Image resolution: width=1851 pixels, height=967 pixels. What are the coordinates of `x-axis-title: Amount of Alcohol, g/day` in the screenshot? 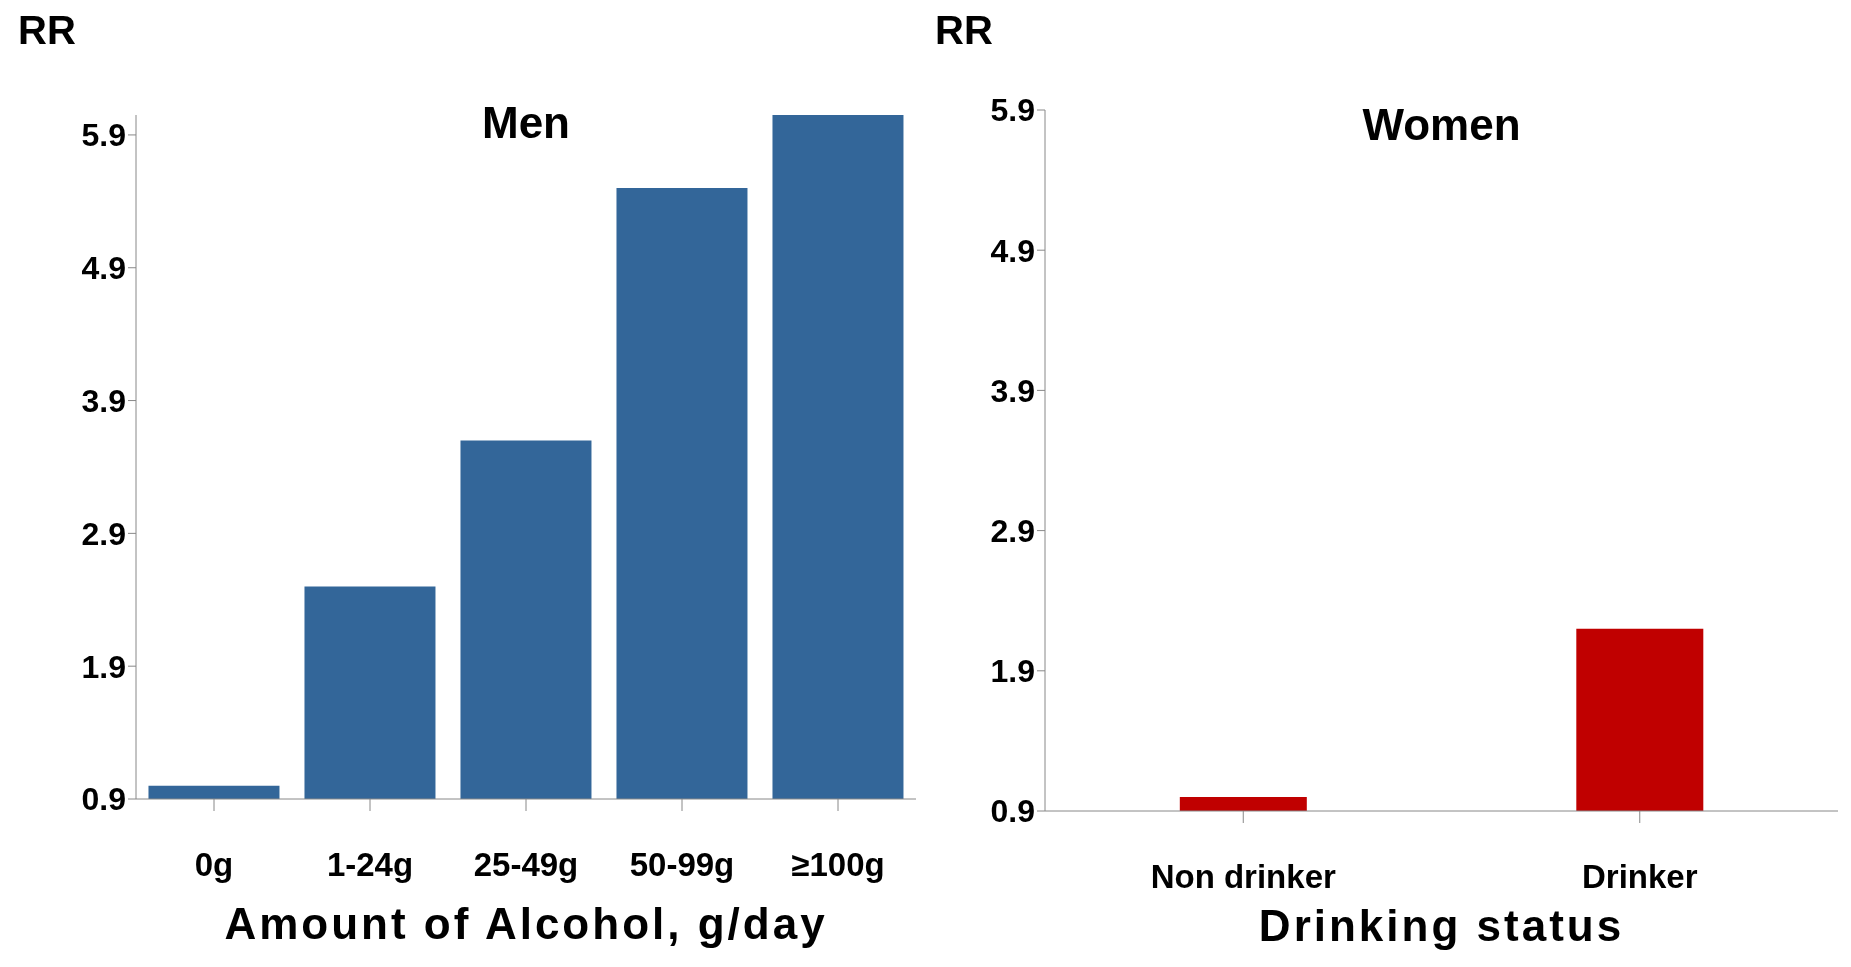 It's located at (526, 923).